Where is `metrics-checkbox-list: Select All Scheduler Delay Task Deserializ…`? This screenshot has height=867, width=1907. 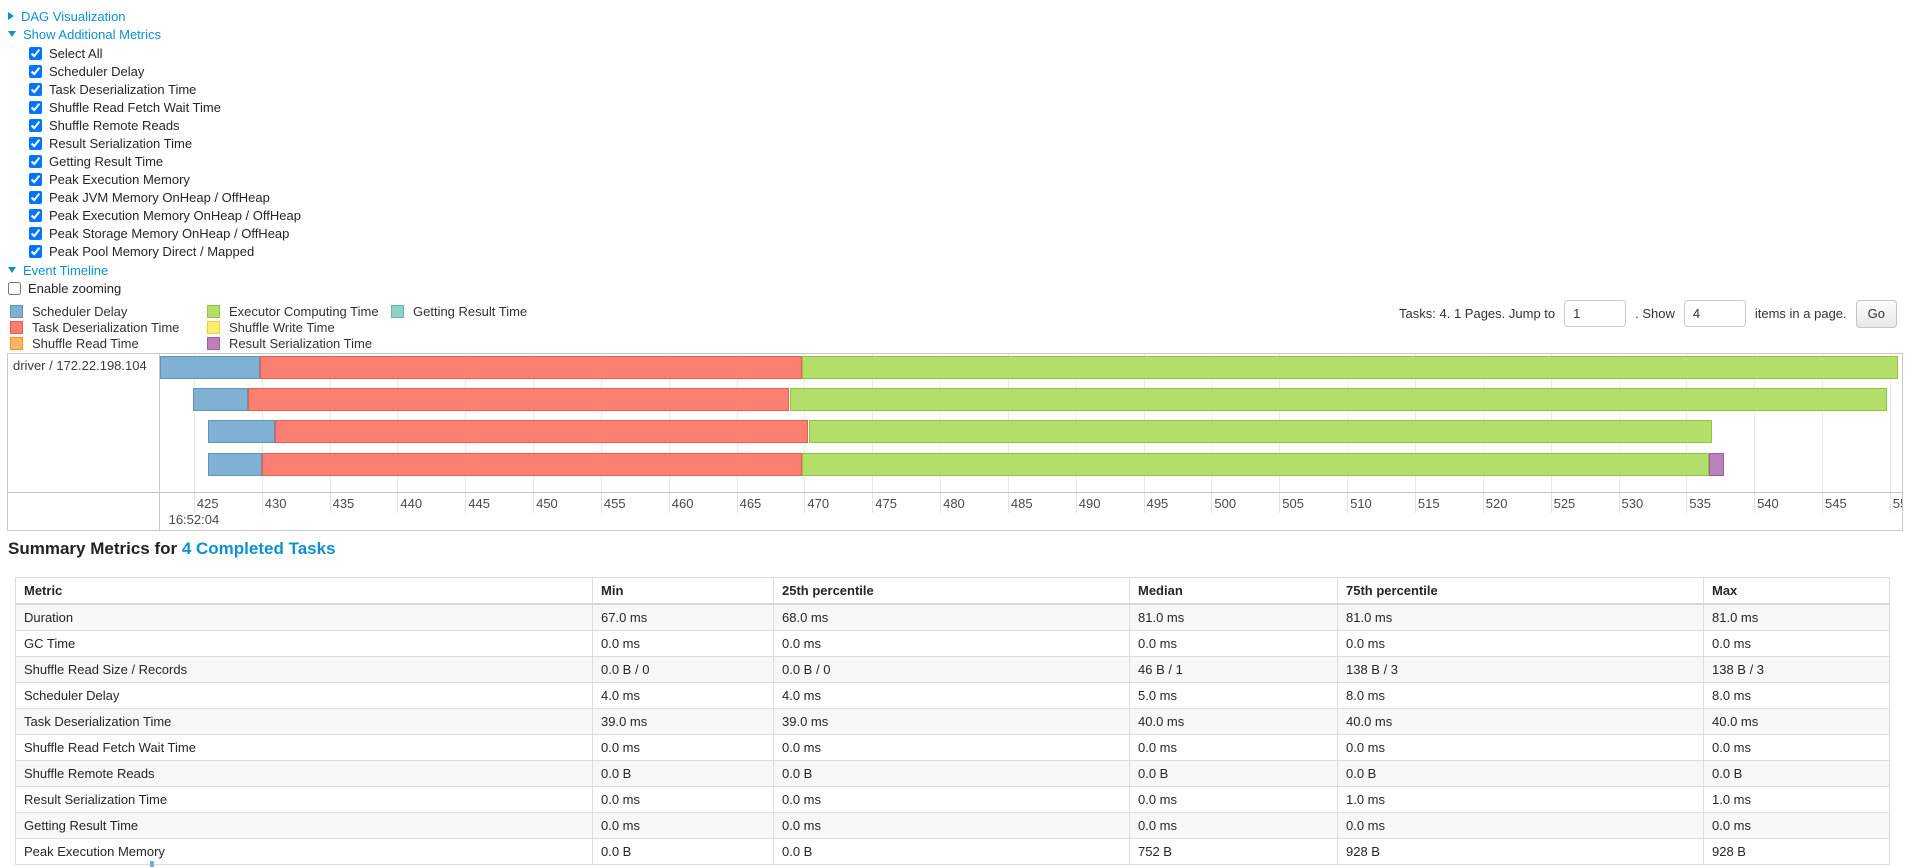 metrics-checkbox-list: Select All Scheduler Delay Task Deserializ… is located at coordinates (165, 152).